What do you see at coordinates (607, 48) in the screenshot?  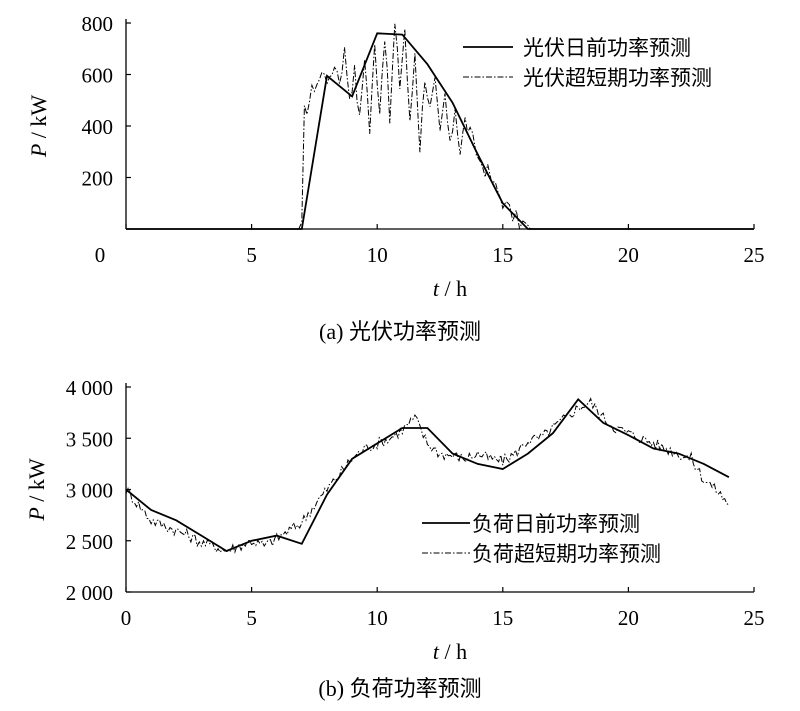 I see `legend-label-1: 光伏日前功率预测` at bounding box center [607, 48].